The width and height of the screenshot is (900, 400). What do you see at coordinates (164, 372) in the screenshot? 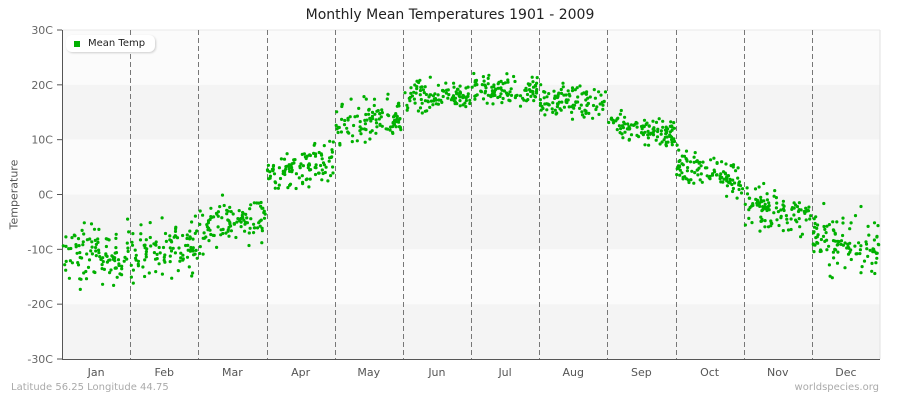
I see `x-tick-label: Feb` at bounding box center [164, 372].